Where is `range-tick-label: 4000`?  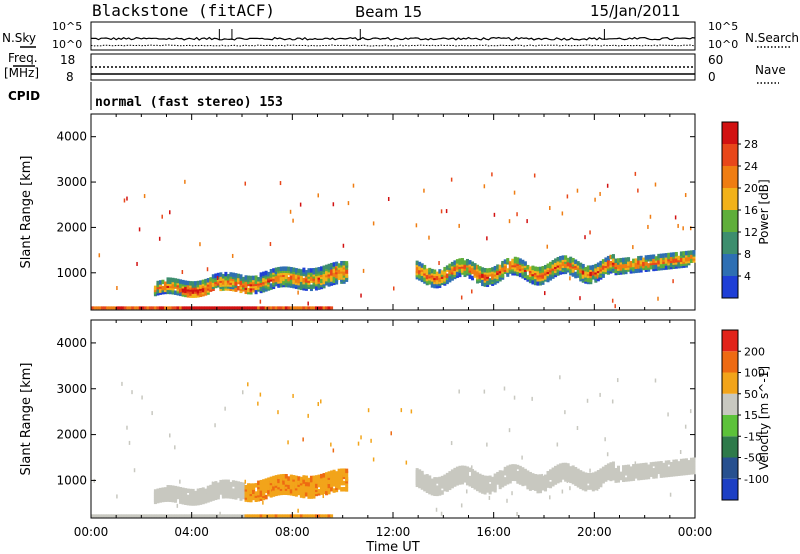 range-tick-label: 4000 is located at coordinates (71, 343).